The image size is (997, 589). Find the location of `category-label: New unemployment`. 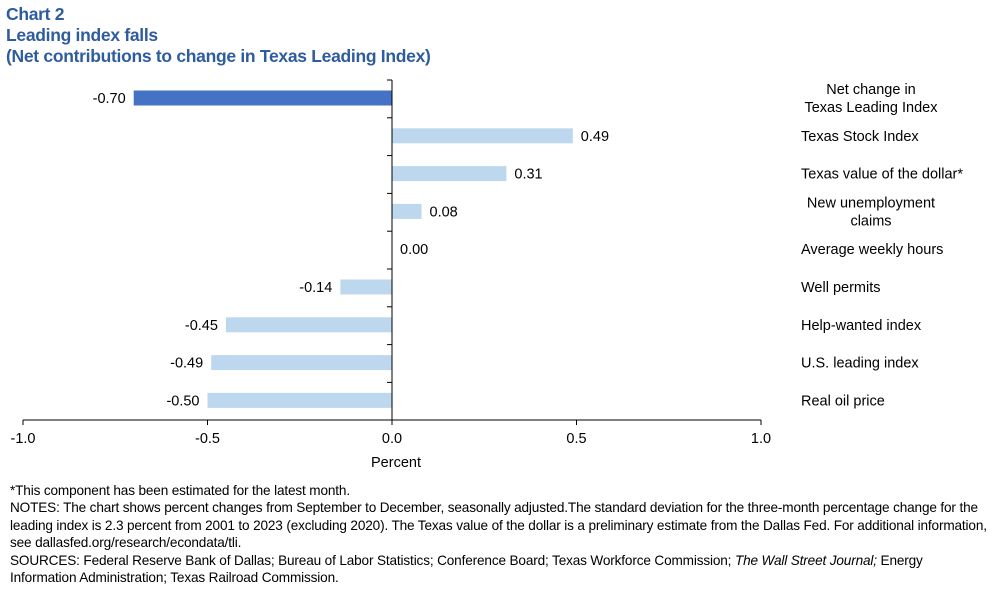

category-label: New unemployment is located at coordinates (871, 203).